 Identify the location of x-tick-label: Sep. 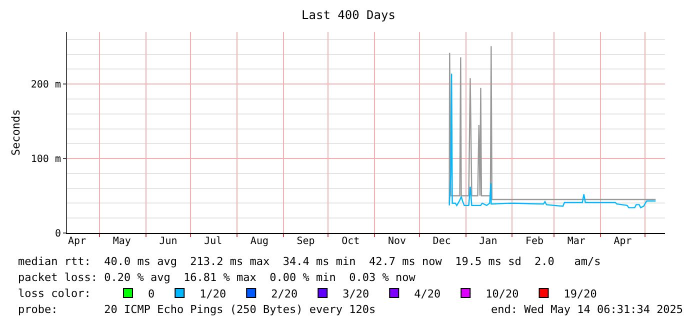
(305, 241).